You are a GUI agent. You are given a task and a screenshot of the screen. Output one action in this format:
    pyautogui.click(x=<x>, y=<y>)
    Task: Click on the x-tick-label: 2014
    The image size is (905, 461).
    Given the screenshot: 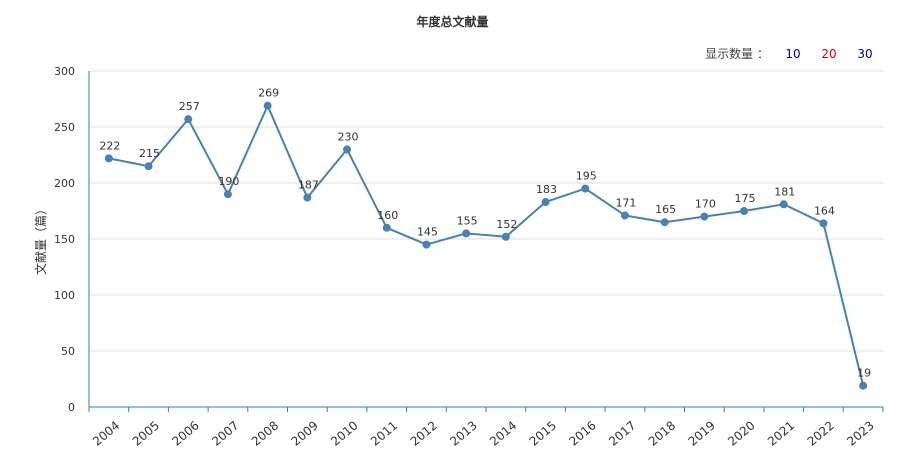 What is the action you would take?
    pyautogui.click(x=503, y=433)
    